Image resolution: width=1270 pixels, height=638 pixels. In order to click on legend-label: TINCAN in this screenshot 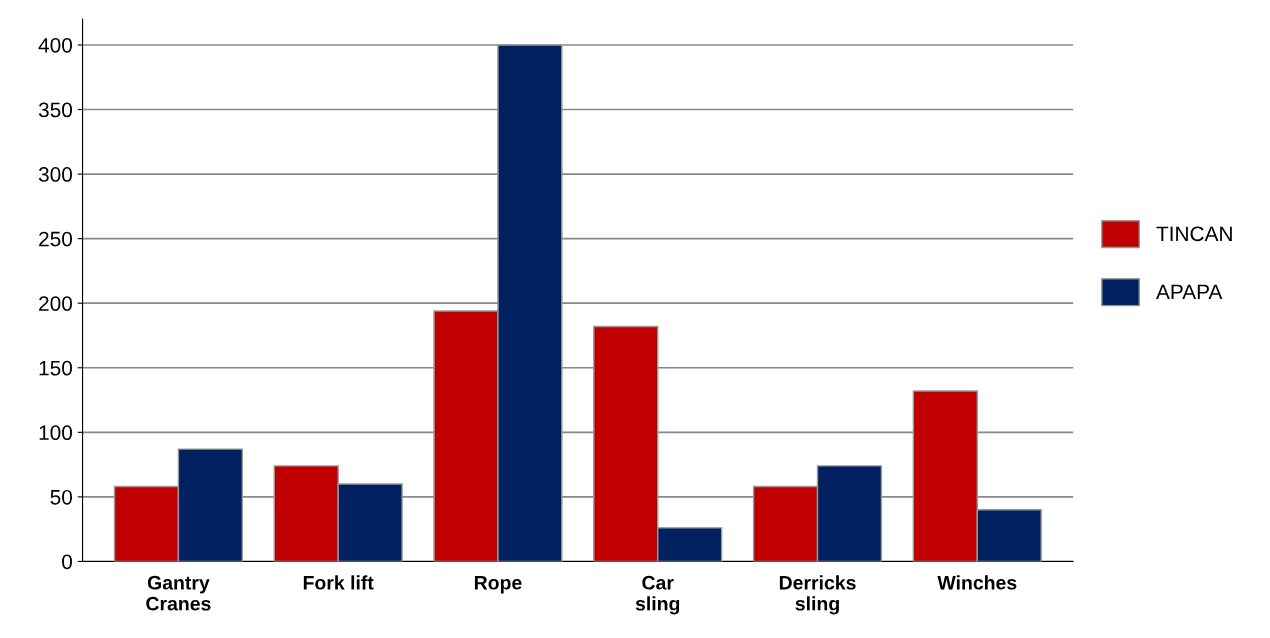, I will do `click(1194, 234)`.